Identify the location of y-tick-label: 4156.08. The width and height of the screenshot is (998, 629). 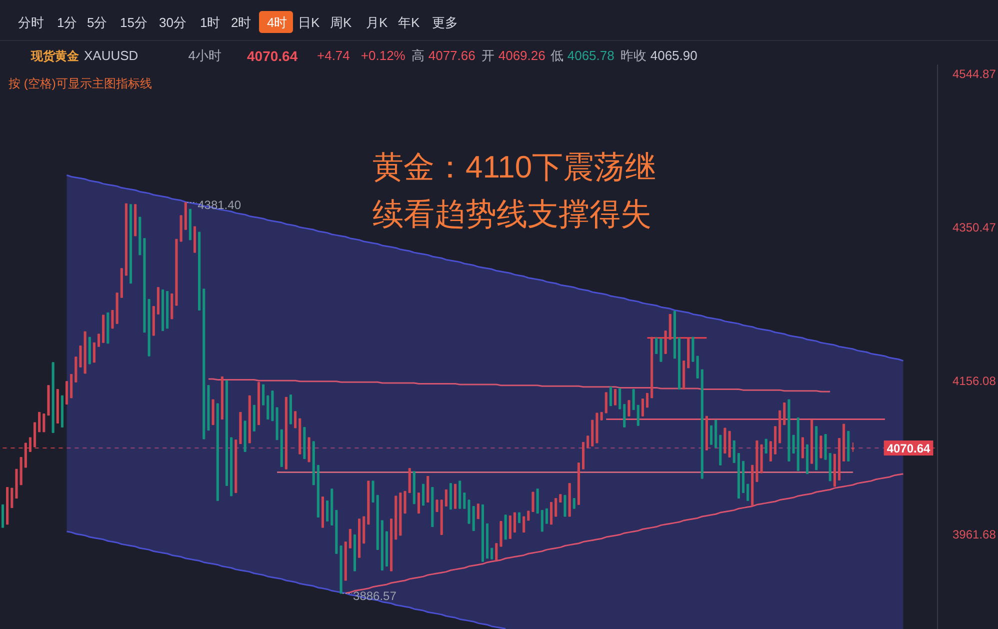
(974, 381).